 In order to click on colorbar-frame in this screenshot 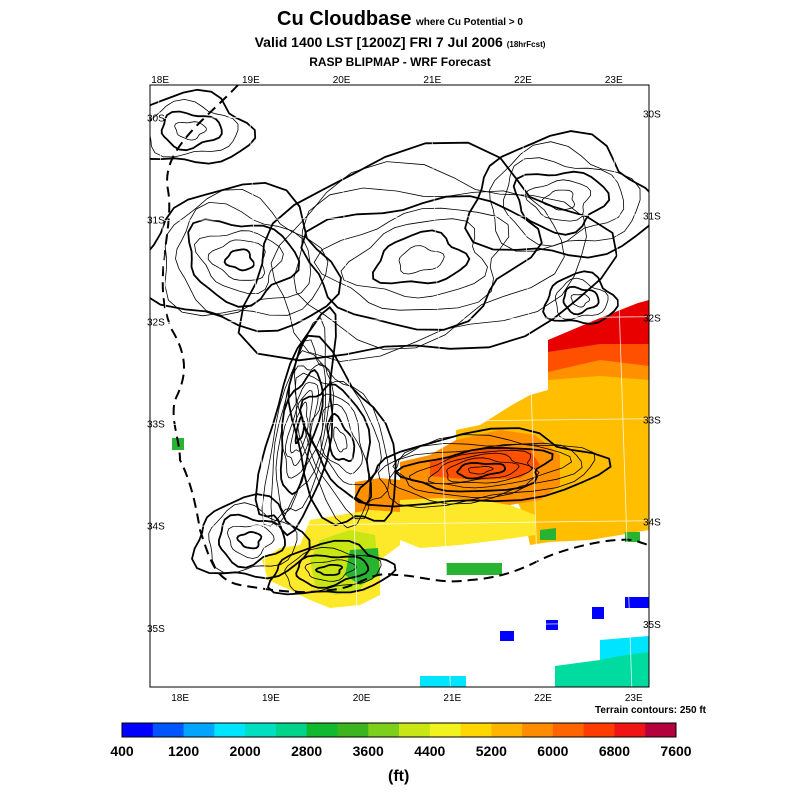, I will do `click(399, 730)`.